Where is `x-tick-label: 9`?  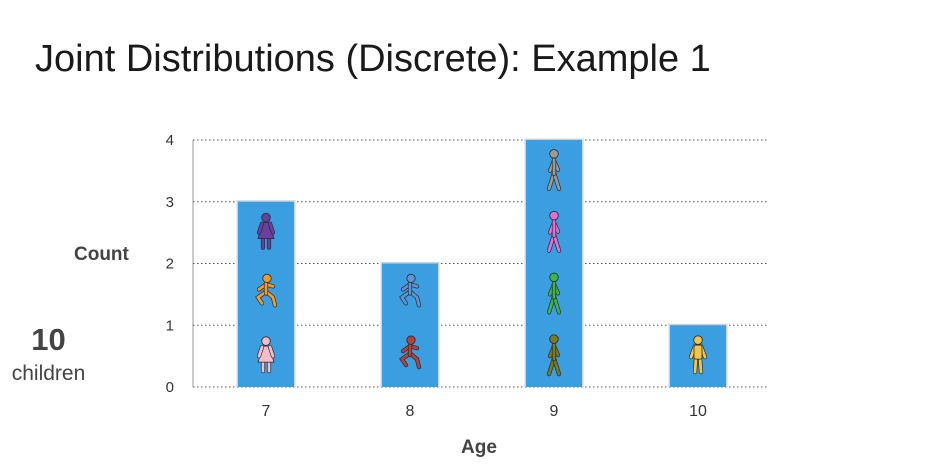 x-tick-label: 9 is located at coordinates (554, 411).